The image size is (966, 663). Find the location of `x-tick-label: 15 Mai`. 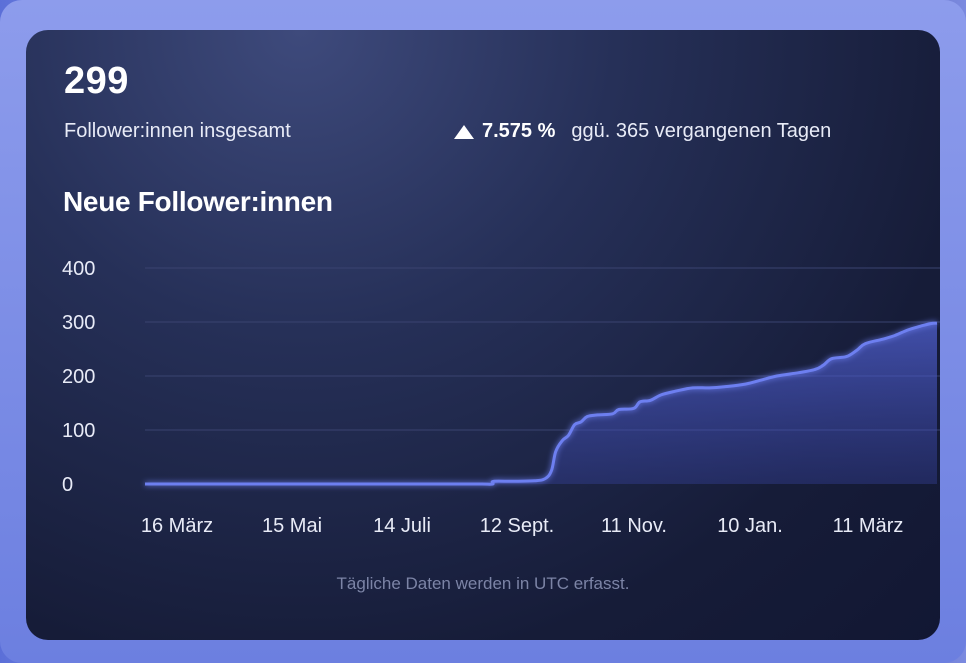

x-tick-label: 15 Mai is located at coordinates (292, 526).